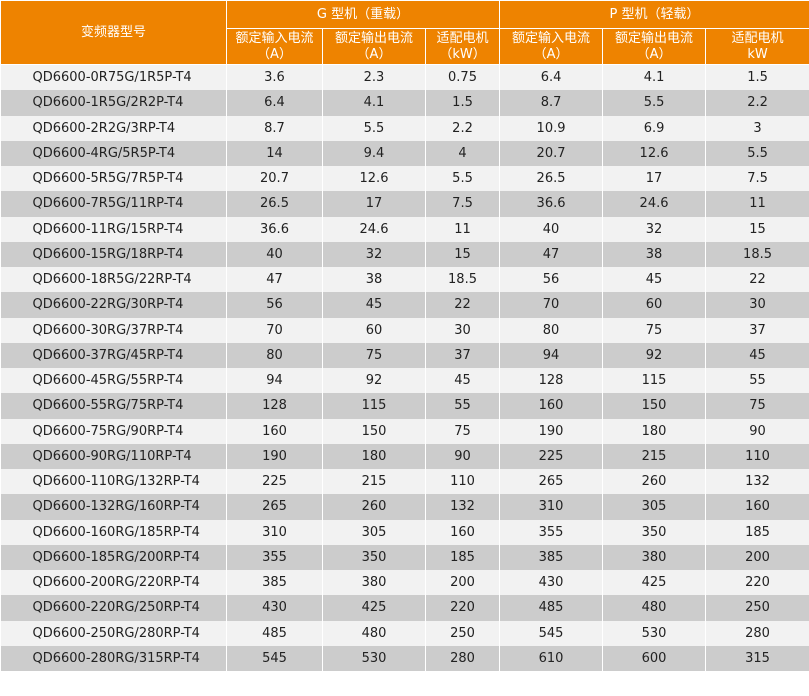  I want to click on value-cell: 225, so click(551, 456).